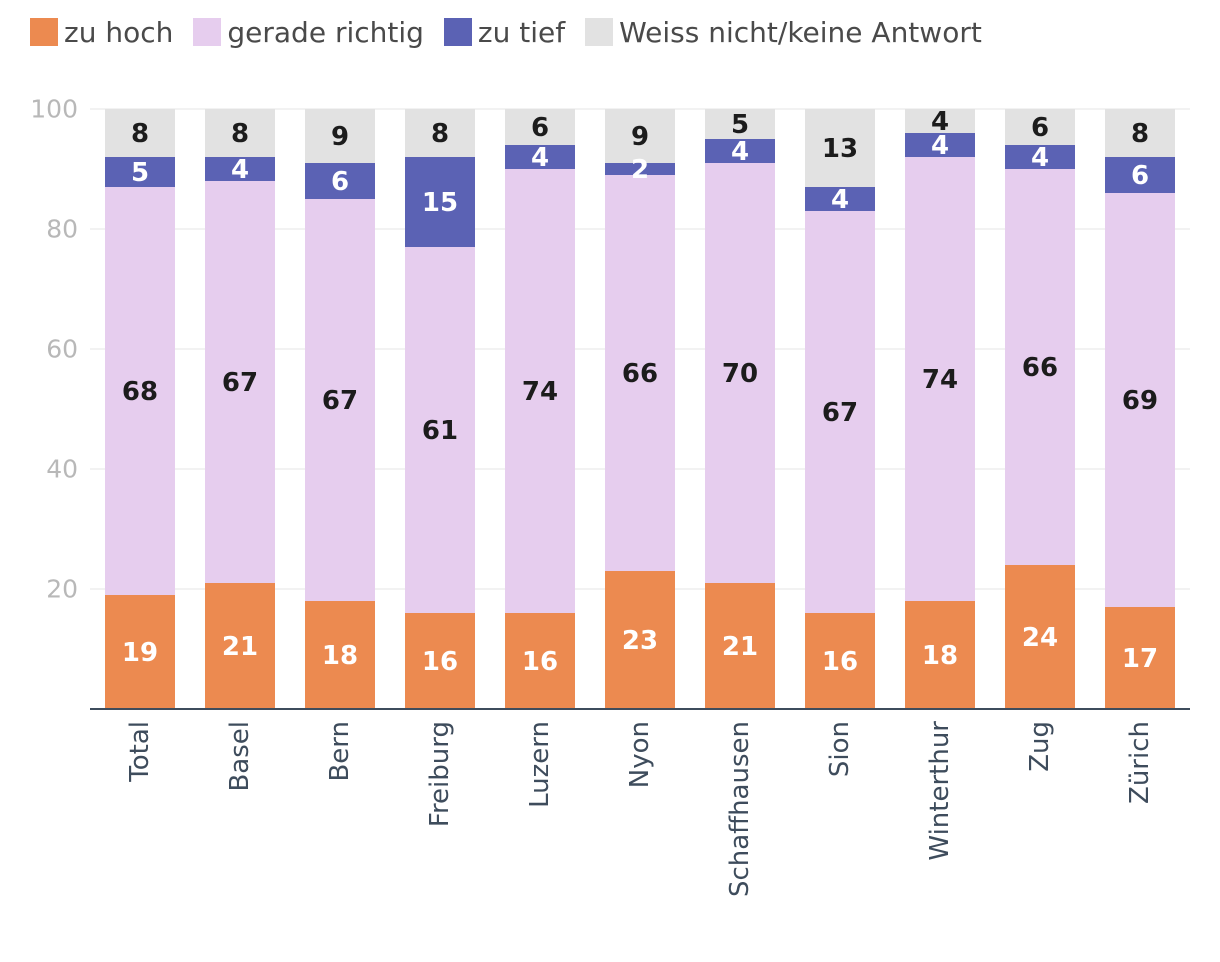 Image resolution: width=1220 pixels, height=962 pixels. What do you see at coordinates (1040, 746) in the screenshot?
I see `x-category-label: Zug` at bounding box center [1040, 746].